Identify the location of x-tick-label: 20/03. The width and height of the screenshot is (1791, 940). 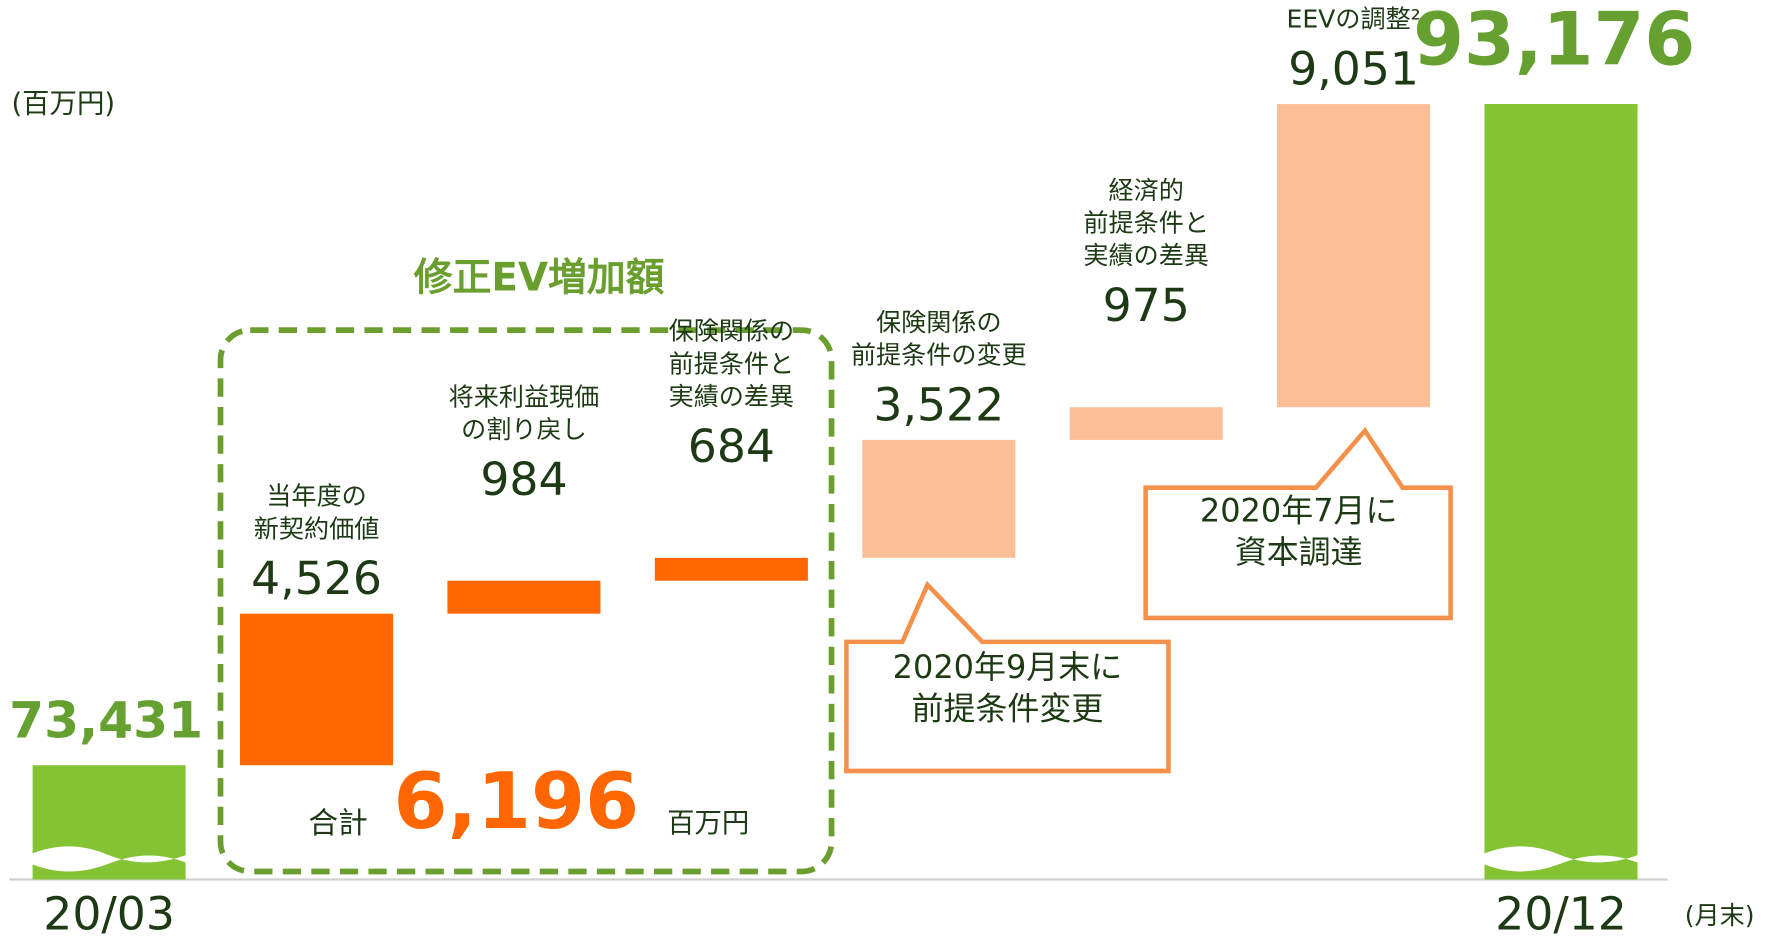
(109, 914).